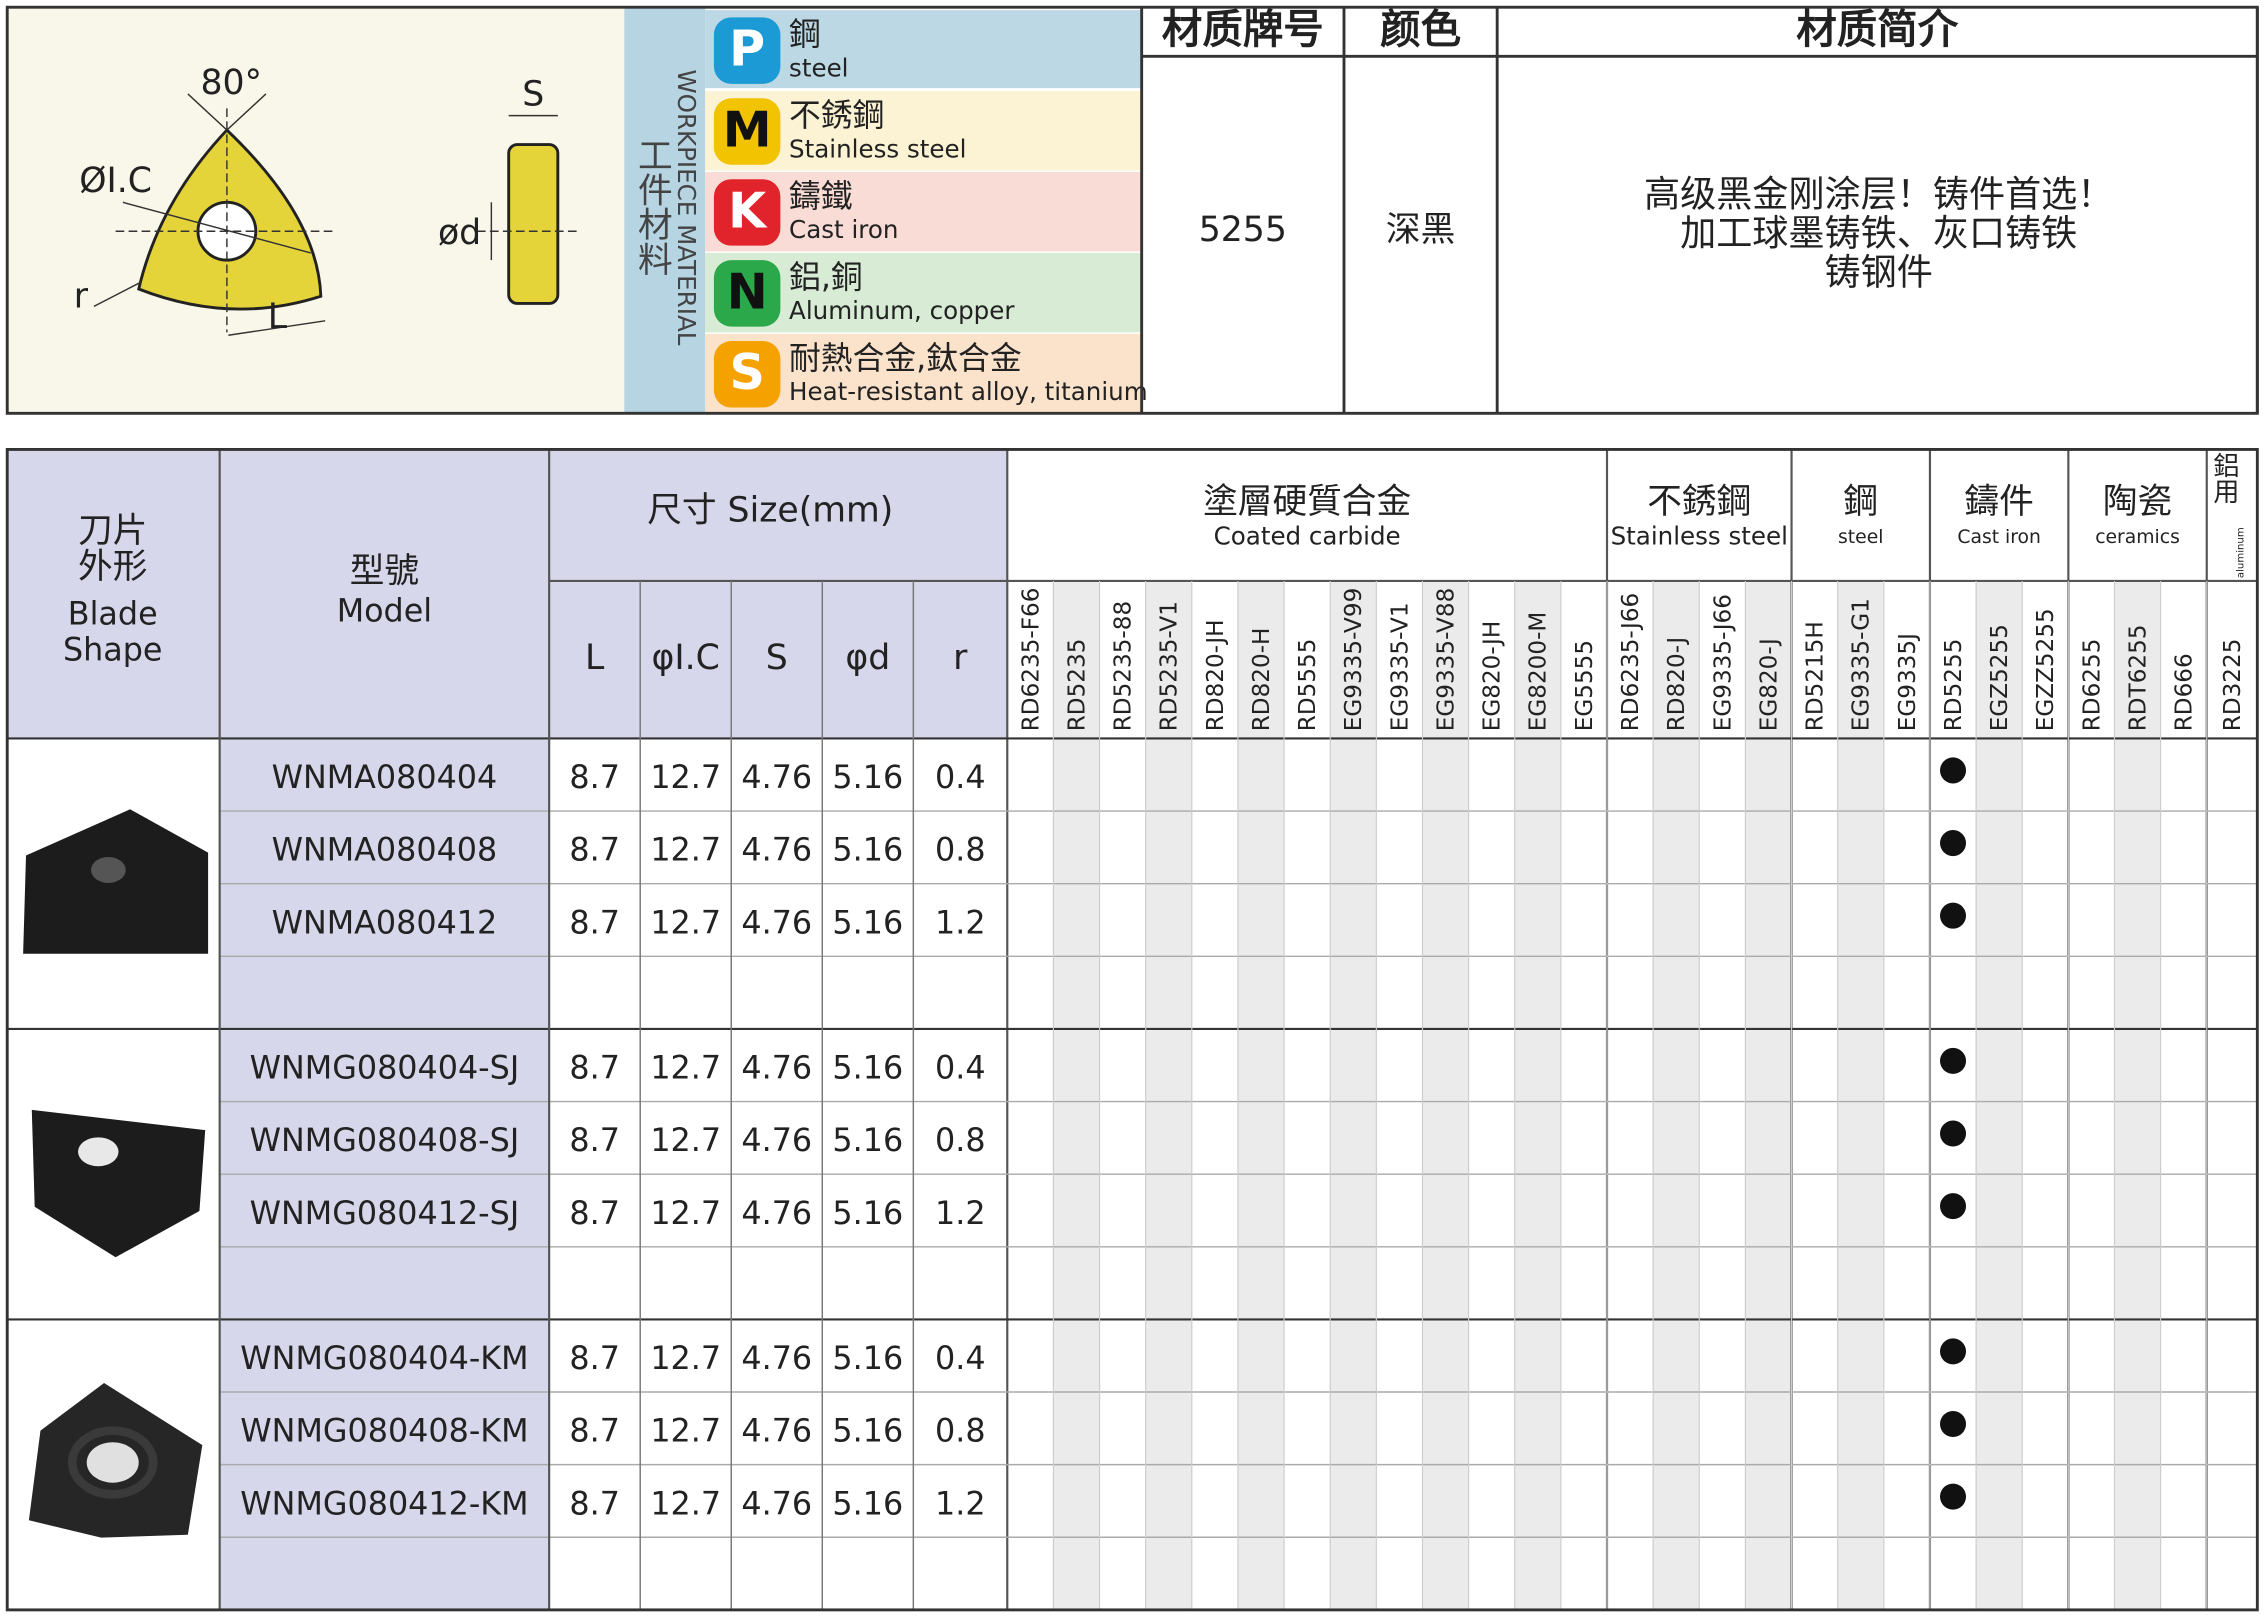  What do you see at coordinates (1262, 680) in the screenshot?
I see `grade-name: RD820-H` at bounding box center [1262, 680].